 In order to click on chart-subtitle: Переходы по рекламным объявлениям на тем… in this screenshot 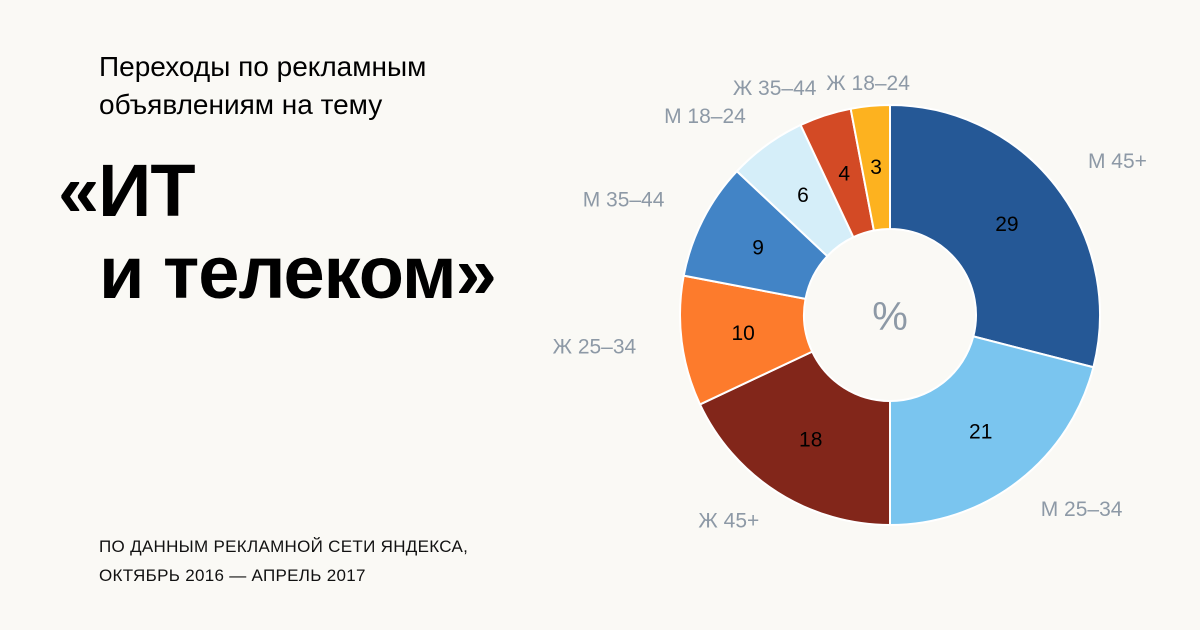, I will do `click(309, 86)`.